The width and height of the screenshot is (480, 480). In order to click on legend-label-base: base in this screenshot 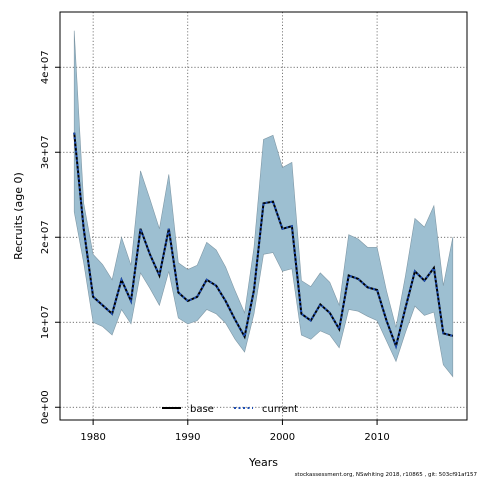, I will do `click(202, 409)`.